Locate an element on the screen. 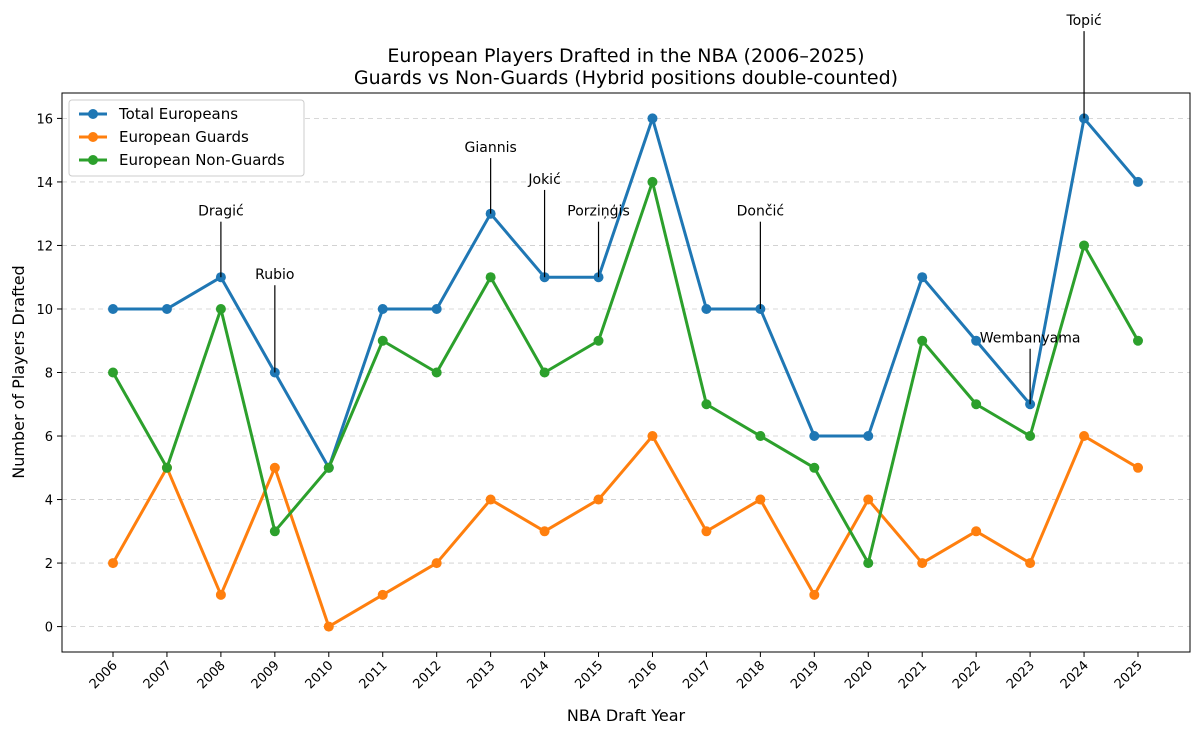  legend-label: Total Europeans is located at coordinates (178, 114).